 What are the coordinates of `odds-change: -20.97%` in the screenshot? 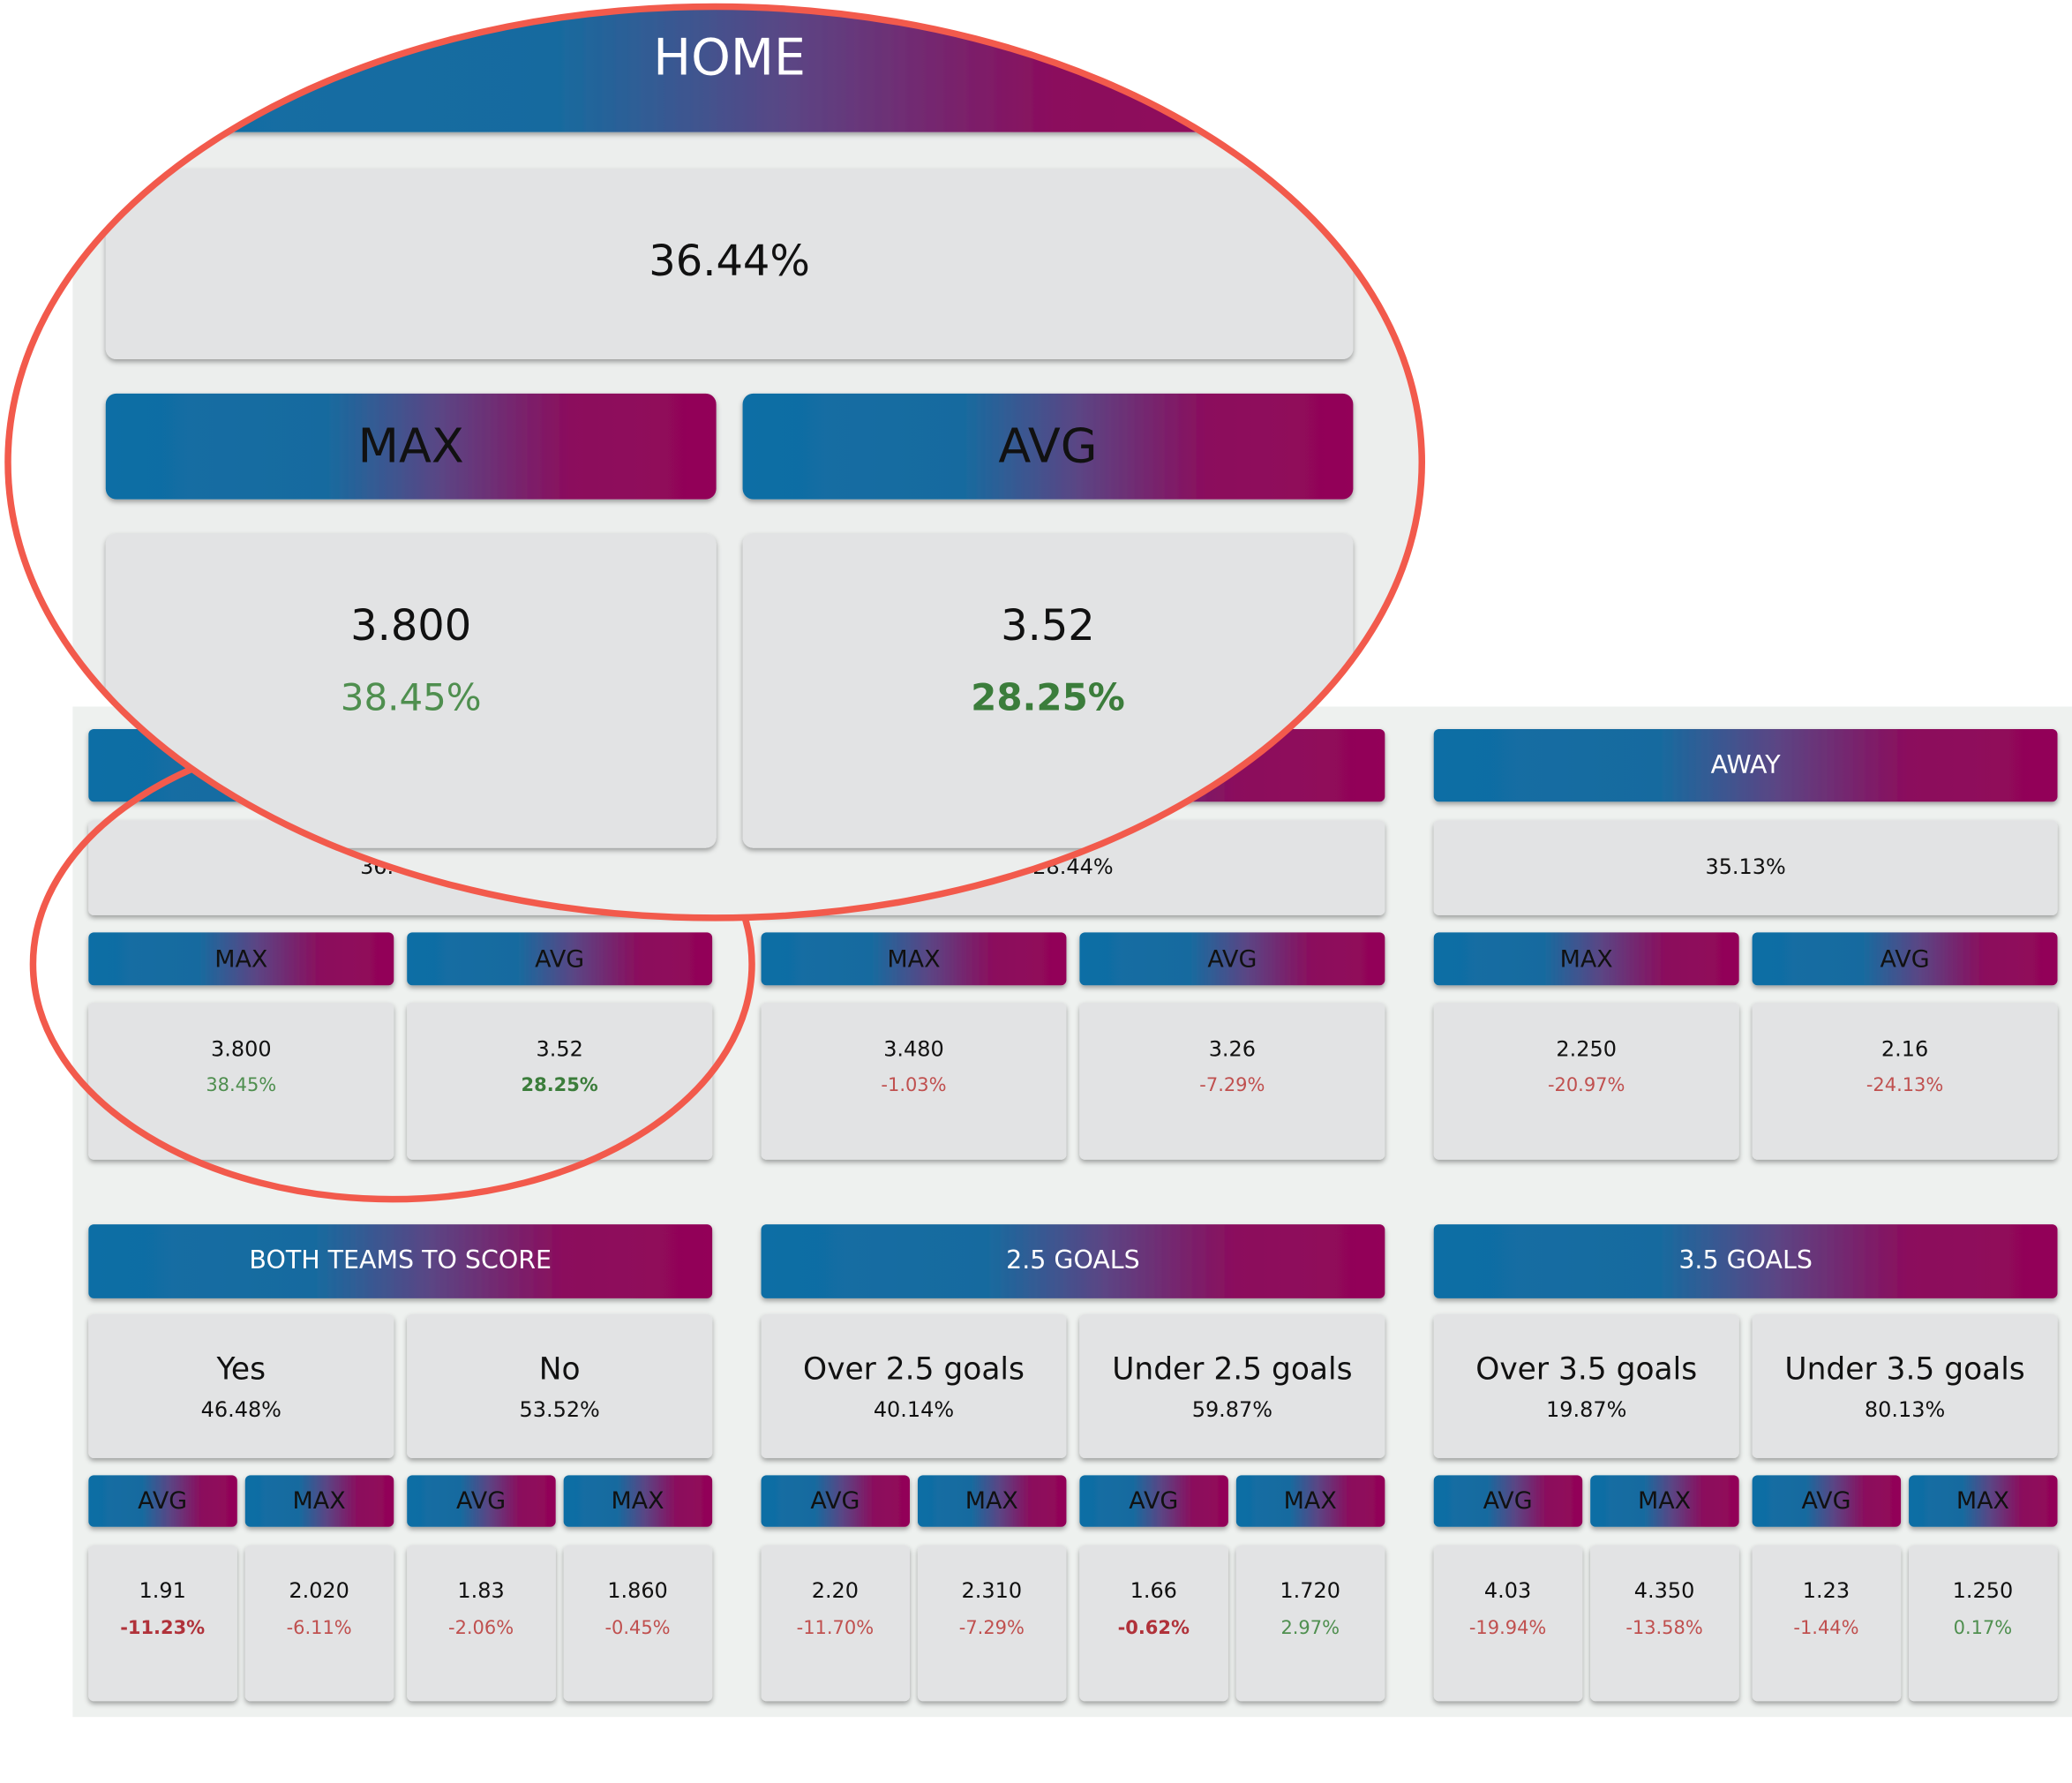 It's located at (1587, 1085).